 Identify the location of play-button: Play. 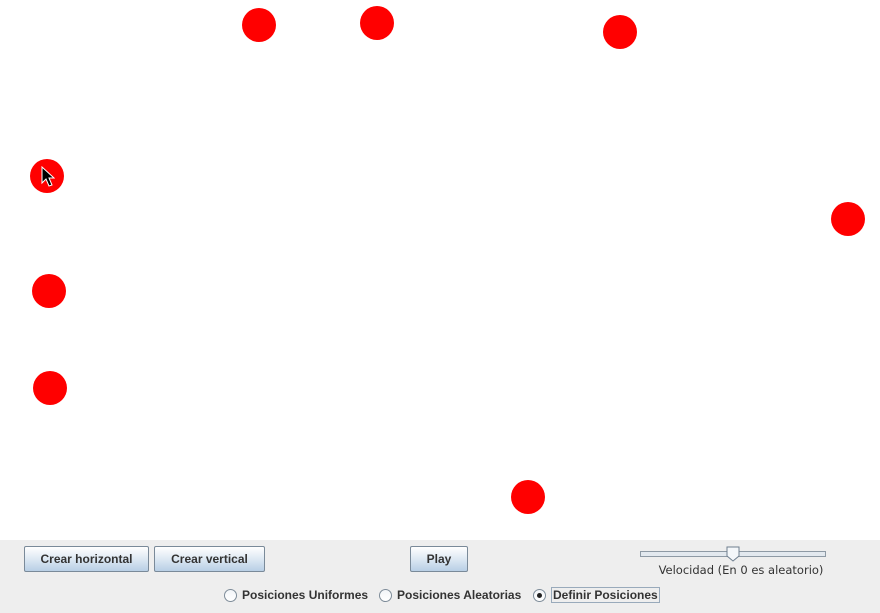
(439, 559).